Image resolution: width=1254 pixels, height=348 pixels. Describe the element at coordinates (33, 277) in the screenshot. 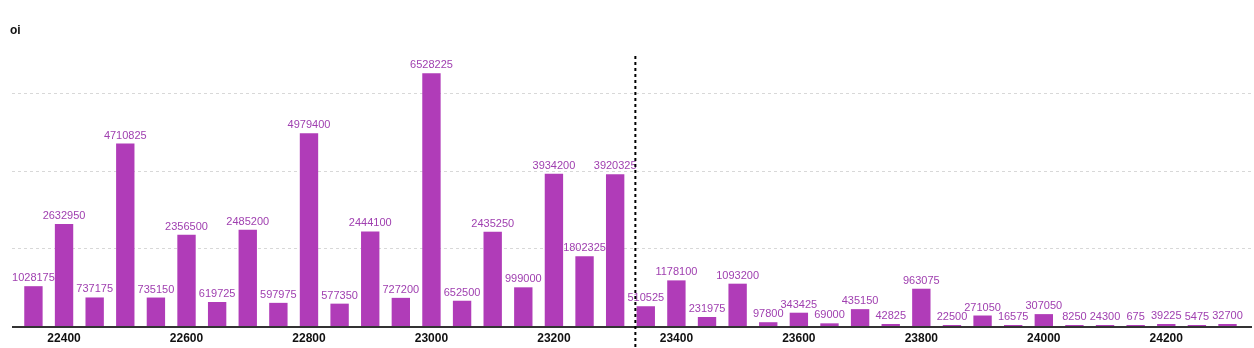

I see `data-label: 1028175` at that location.